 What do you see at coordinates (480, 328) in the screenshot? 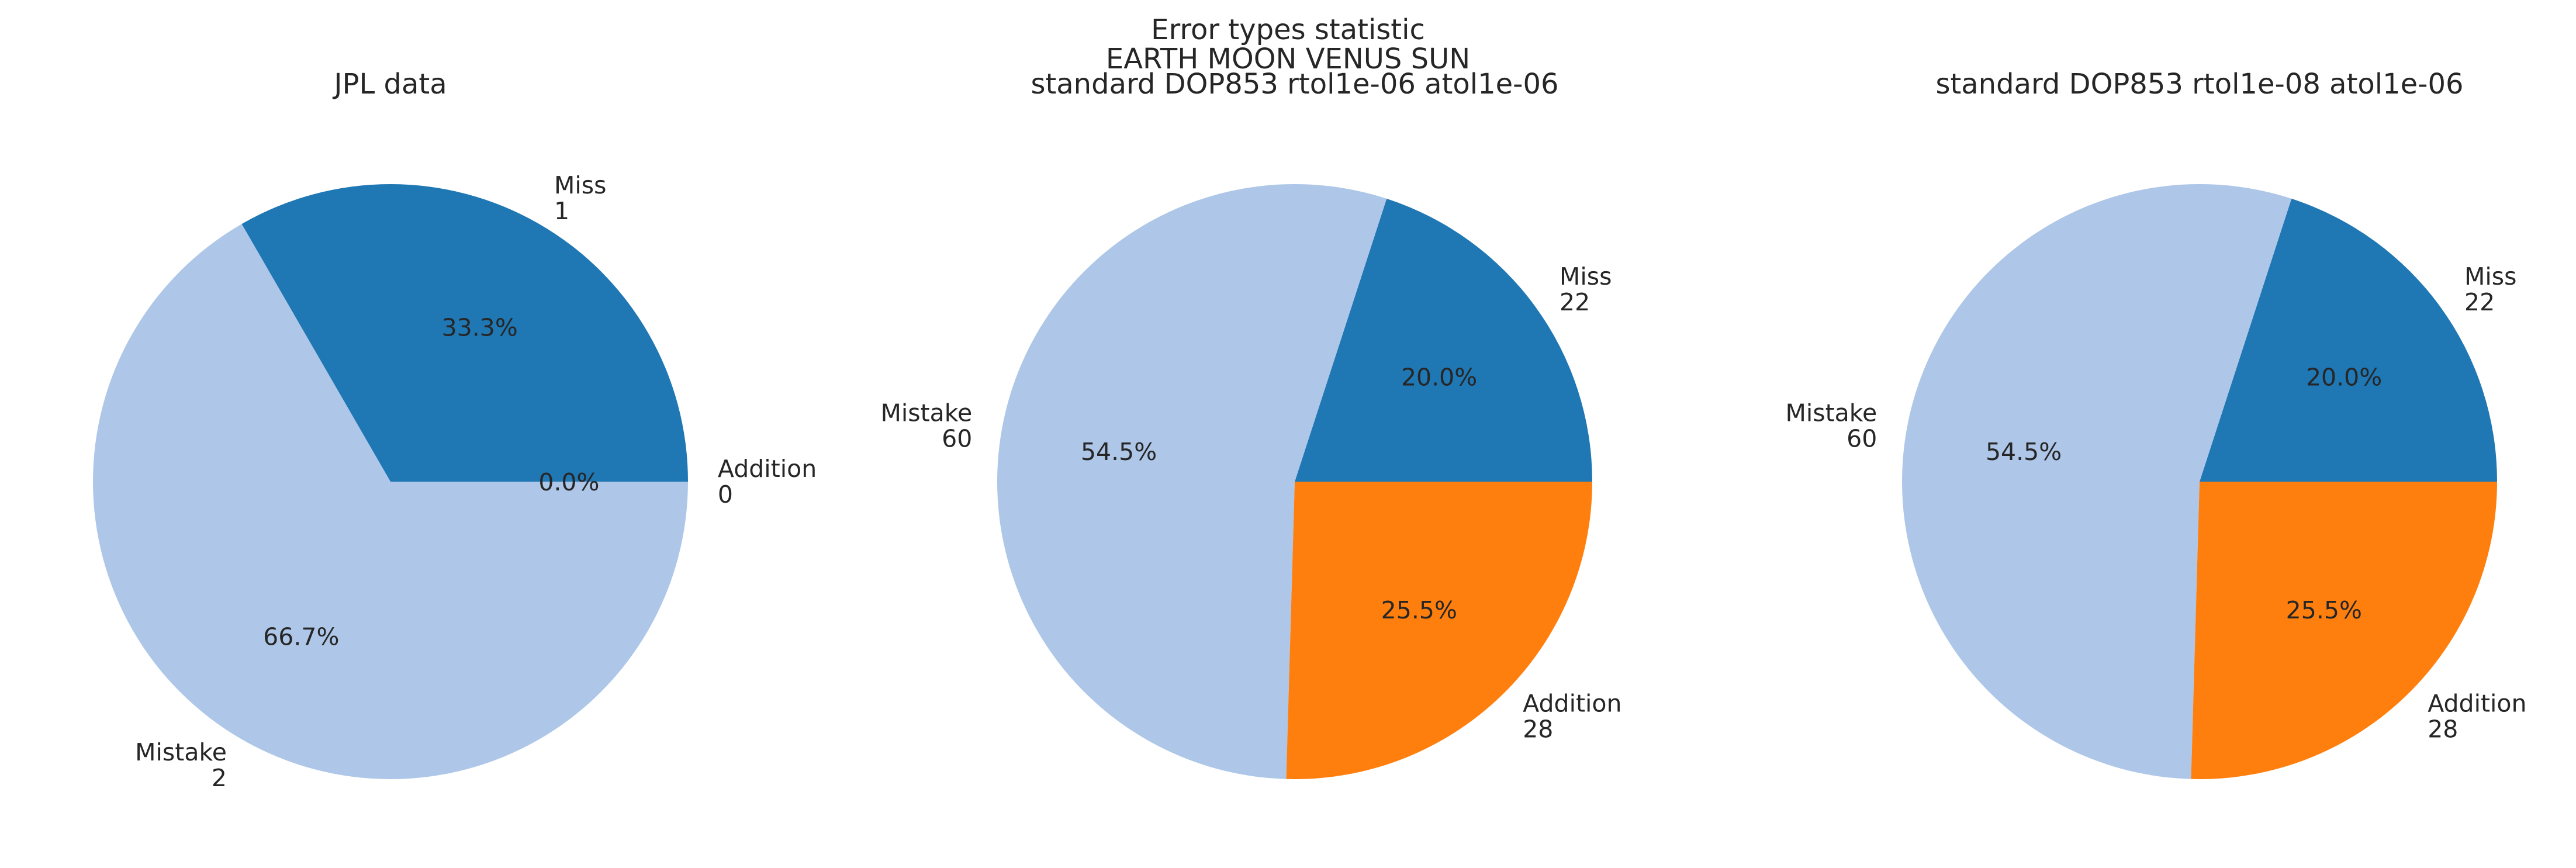
I see `pie-pct-label-miss: 33.3%` at bounding box center [480, 328].